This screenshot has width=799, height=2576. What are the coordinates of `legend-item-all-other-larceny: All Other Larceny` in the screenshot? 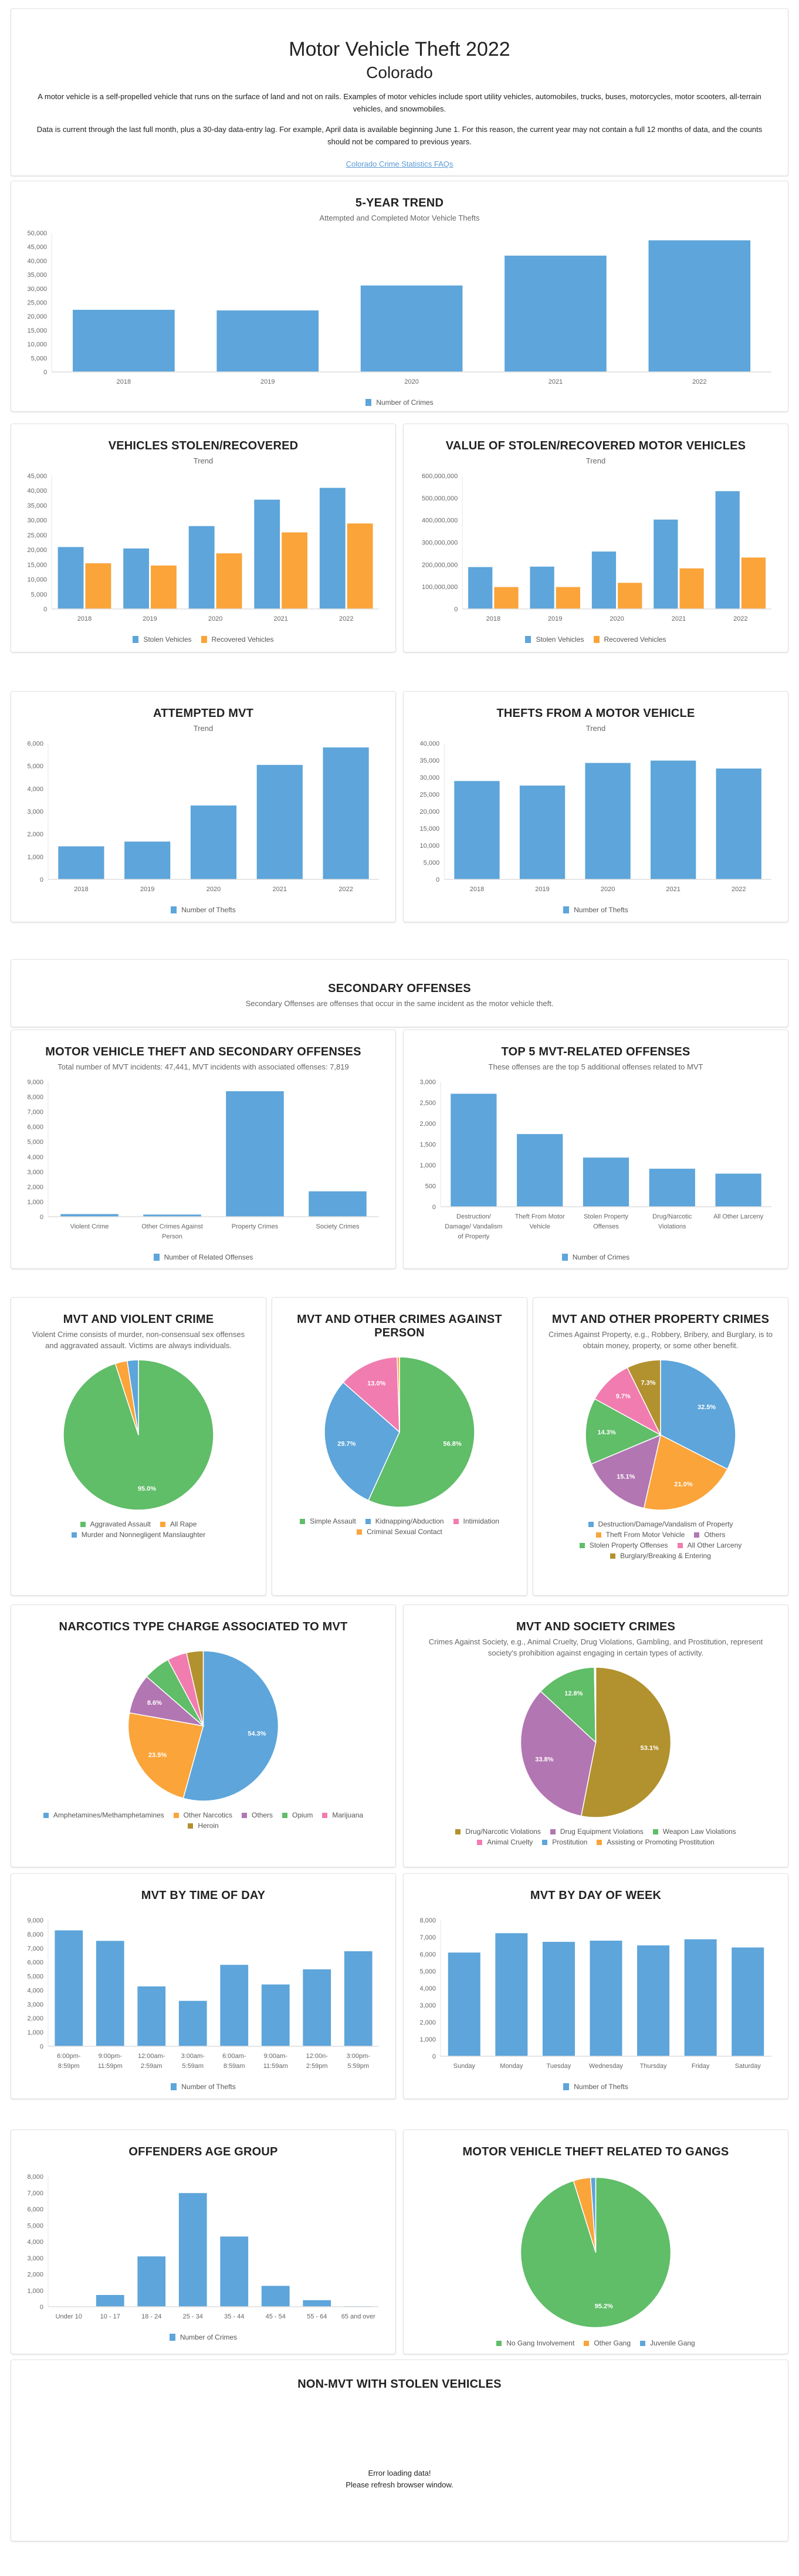 It's located at (710, 1545).